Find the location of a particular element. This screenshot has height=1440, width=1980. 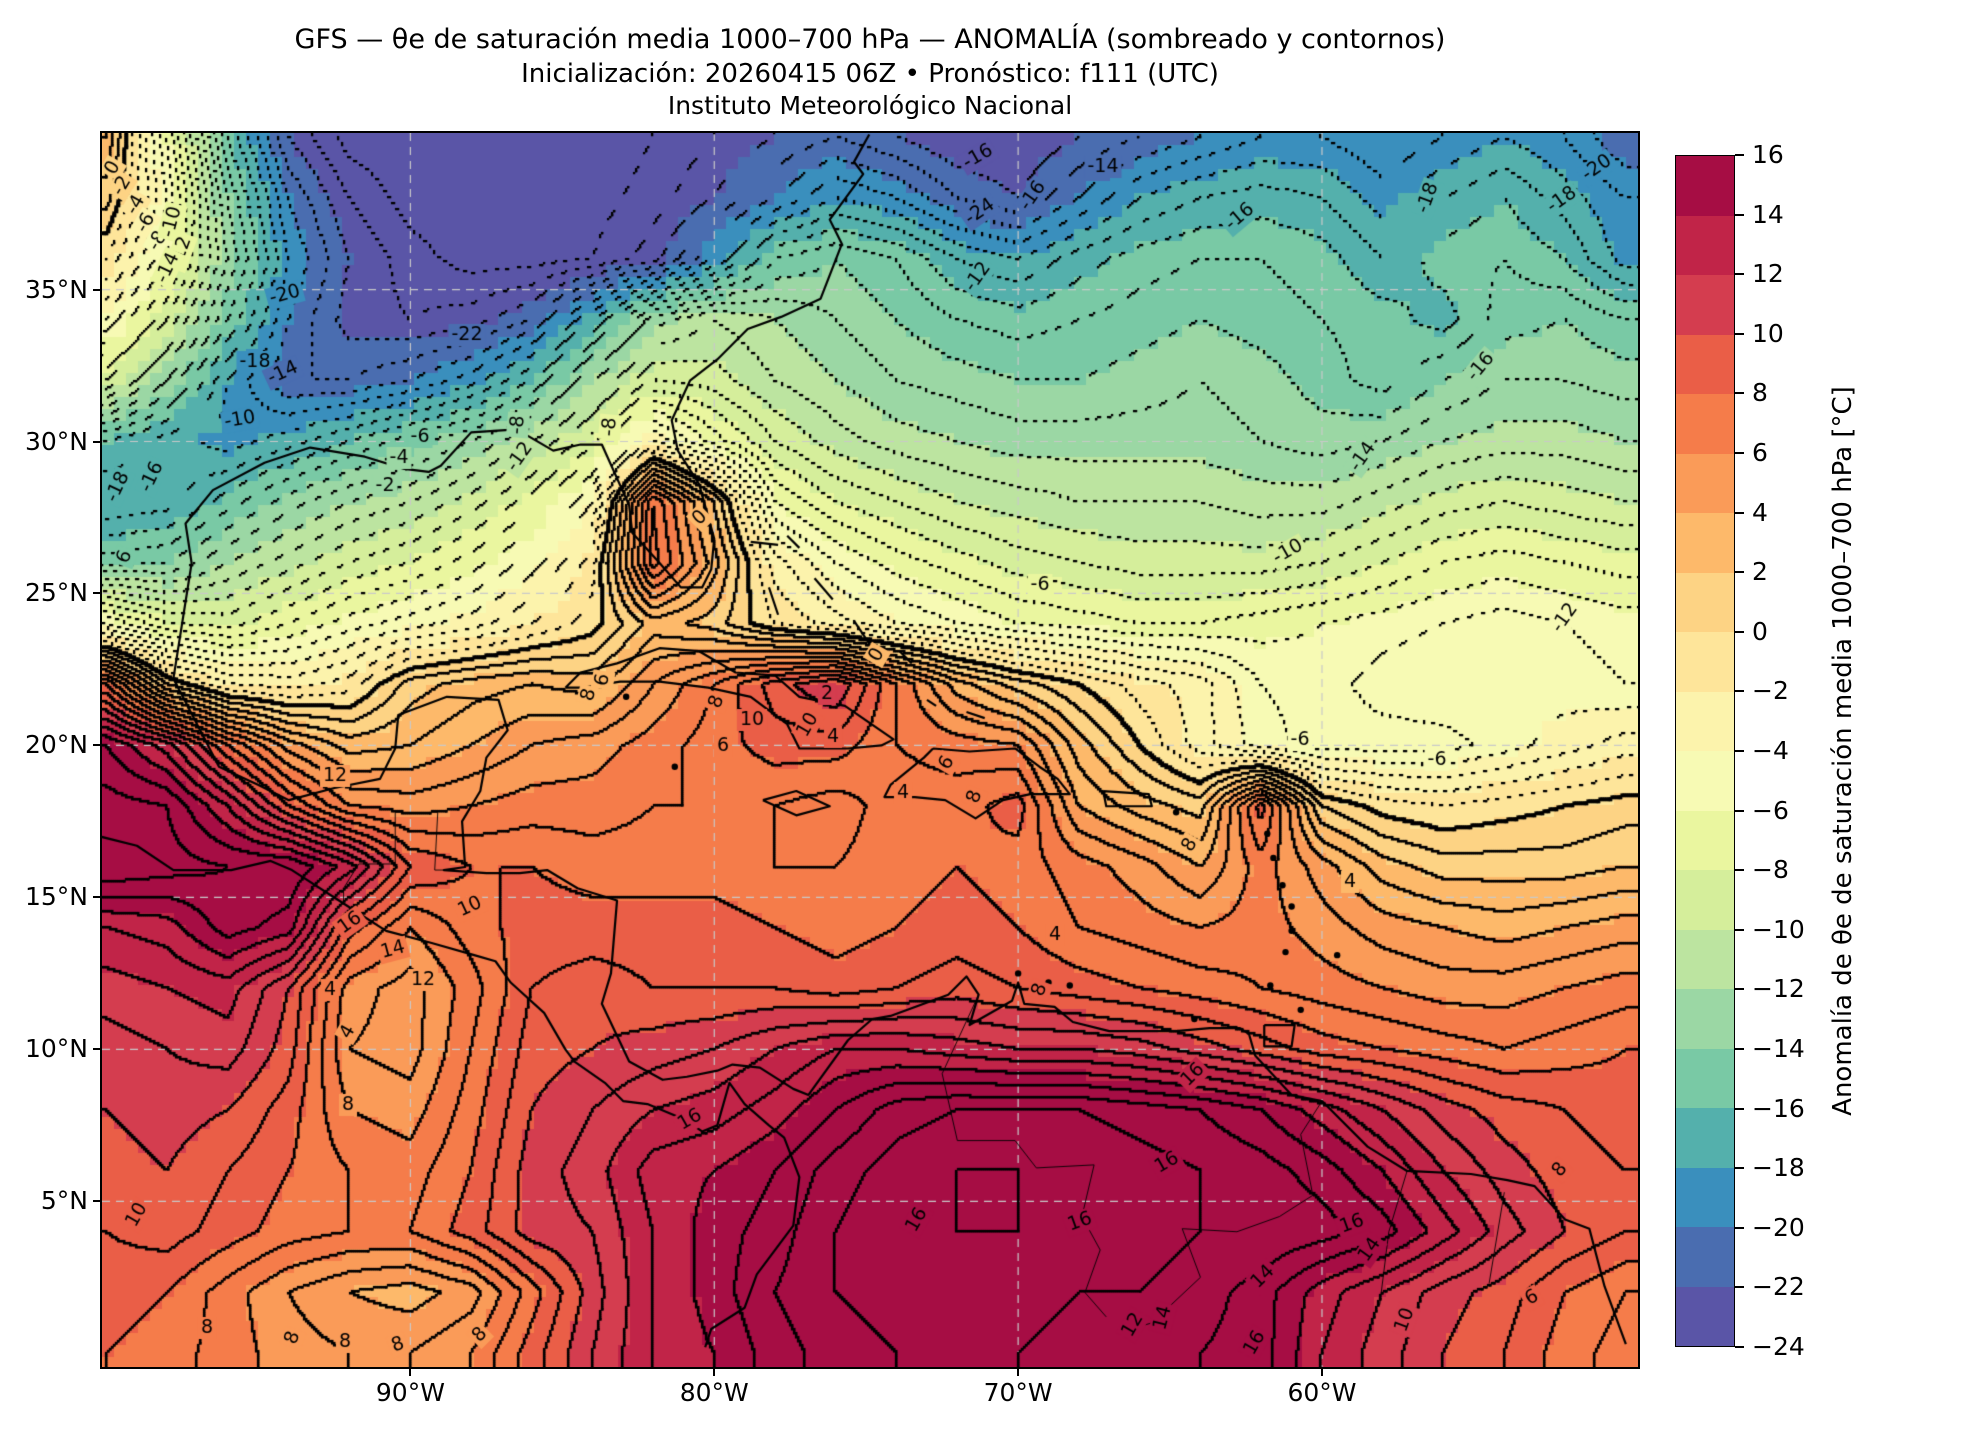

colorbar-tick-label--18: −18 is located at coordinates (1778, 1168).